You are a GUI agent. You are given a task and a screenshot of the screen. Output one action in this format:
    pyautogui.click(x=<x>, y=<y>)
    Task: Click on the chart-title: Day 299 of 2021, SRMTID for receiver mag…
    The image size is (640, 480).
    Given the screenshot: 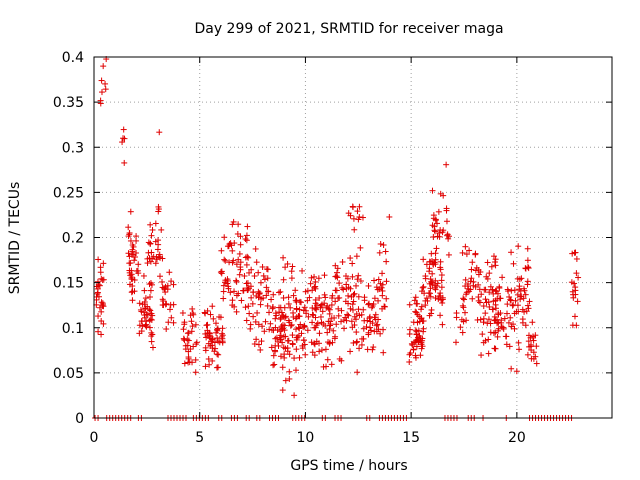 What is the action you would take?
    pyautogui.click(x=348, y=29)
    